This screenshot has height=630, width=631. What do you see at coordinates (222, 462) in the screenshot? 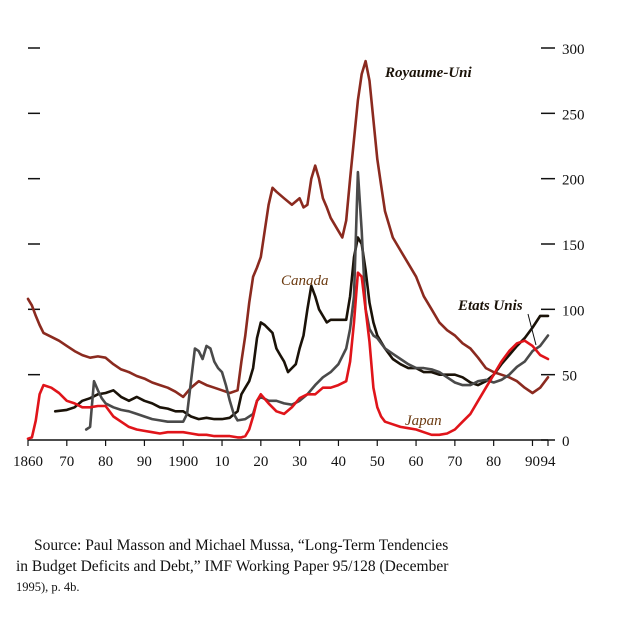
I see `x-tick-label-5: 10` at bounding box center [222, 462].